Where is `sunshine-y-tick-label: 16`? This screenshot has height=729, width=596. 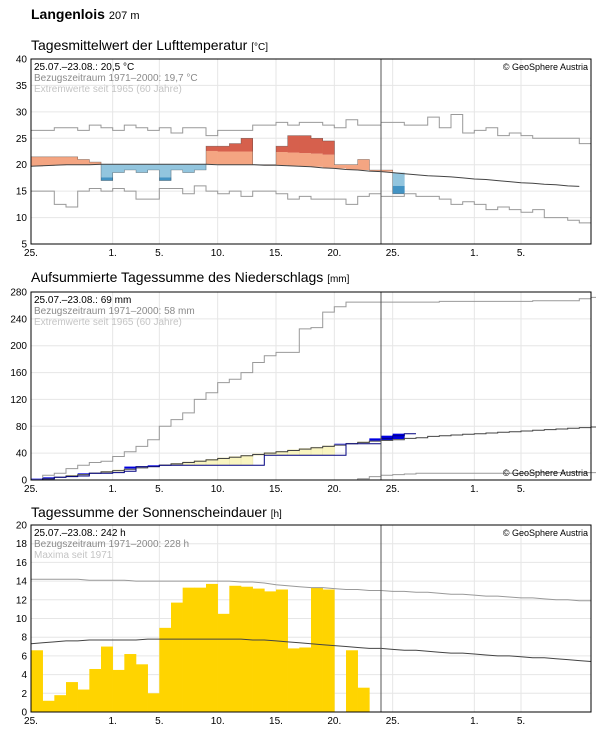
sunshine-y-tick-label: 16 is located at coordinates (22, 563).